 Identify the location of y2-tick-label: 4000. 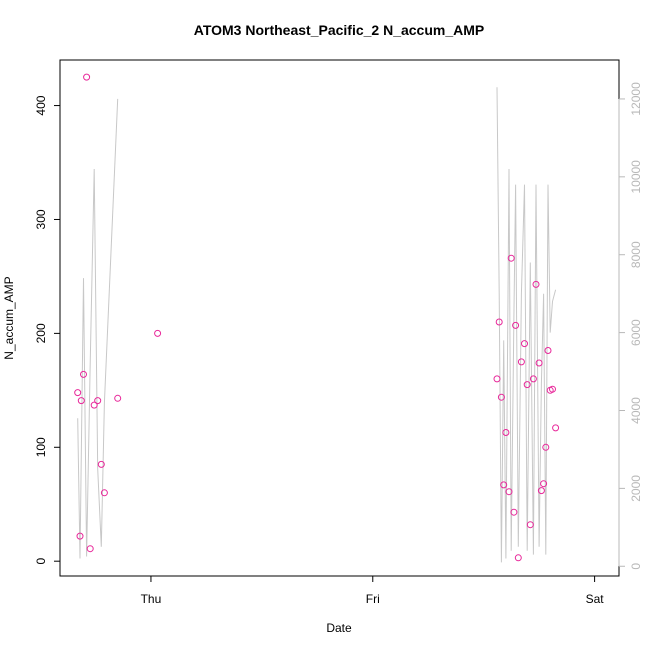
(636, 410).